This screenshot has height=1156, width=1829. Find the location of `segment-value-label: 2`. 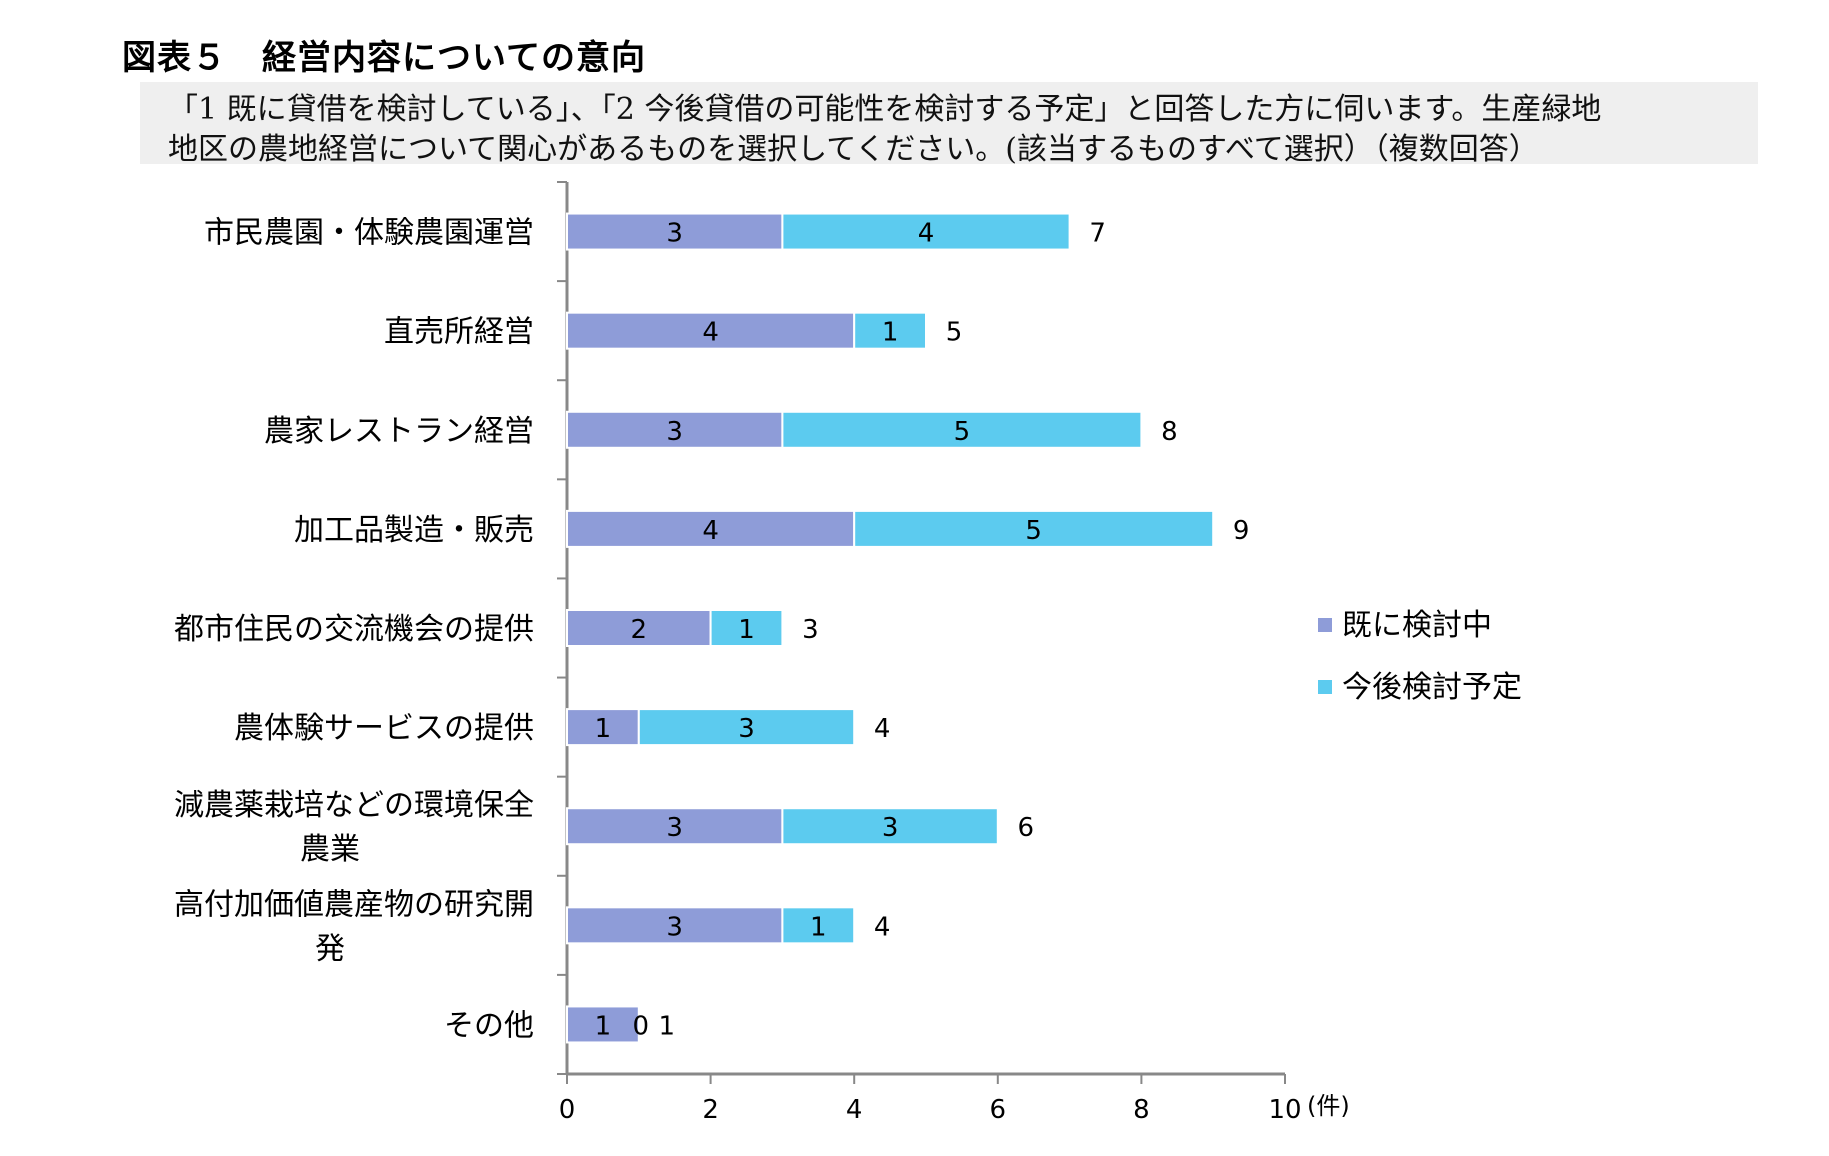

segment-value-label: 2 is located at coordinates (639, 630).